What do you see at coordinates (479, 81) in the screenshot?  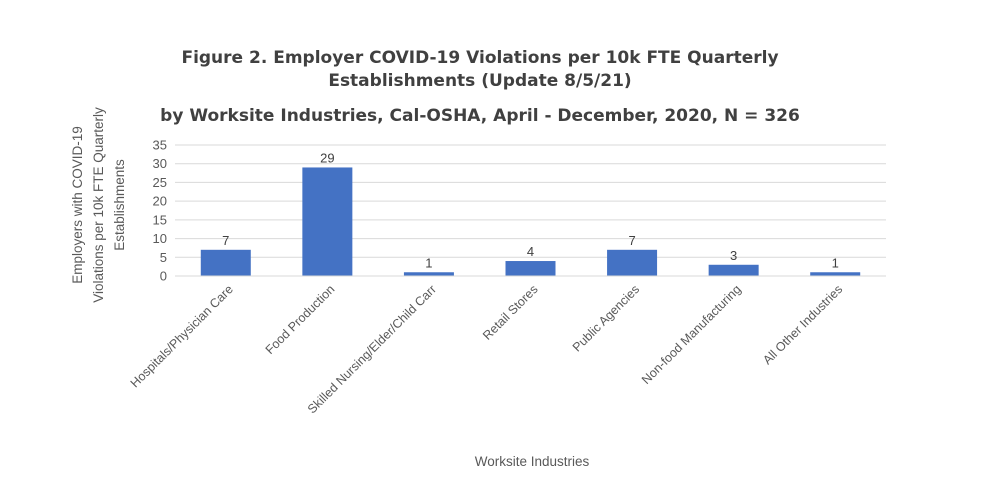 I see `chart-title-line-2: Establishments (Update 8/5/21)` at bounding box center [479, 81].